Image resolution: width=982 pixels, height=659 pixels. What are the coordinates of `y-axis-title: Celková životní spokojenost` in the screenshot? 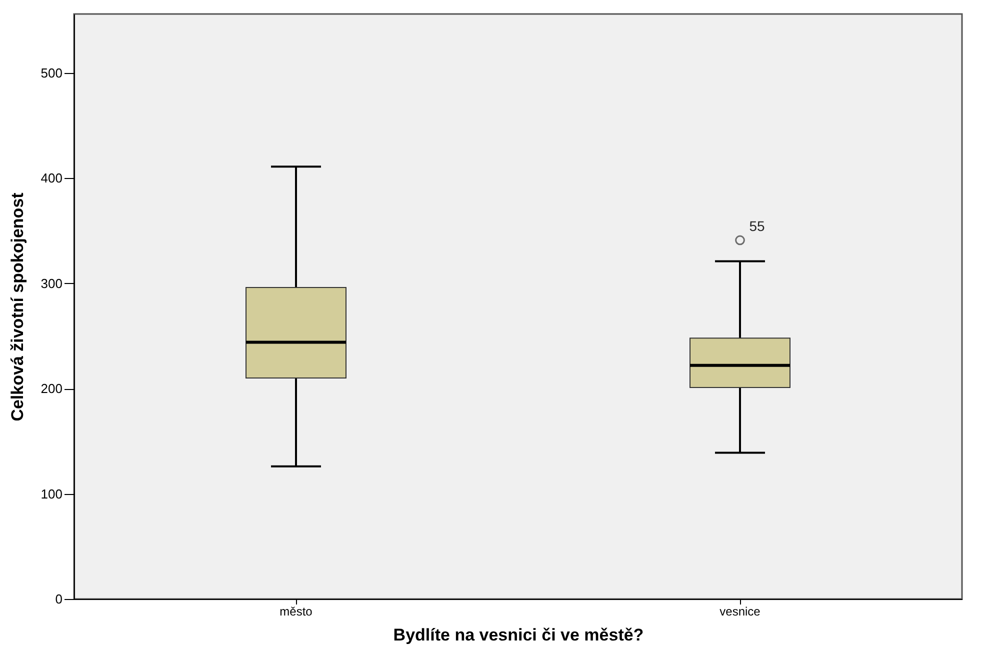 It's located at (17, 307).